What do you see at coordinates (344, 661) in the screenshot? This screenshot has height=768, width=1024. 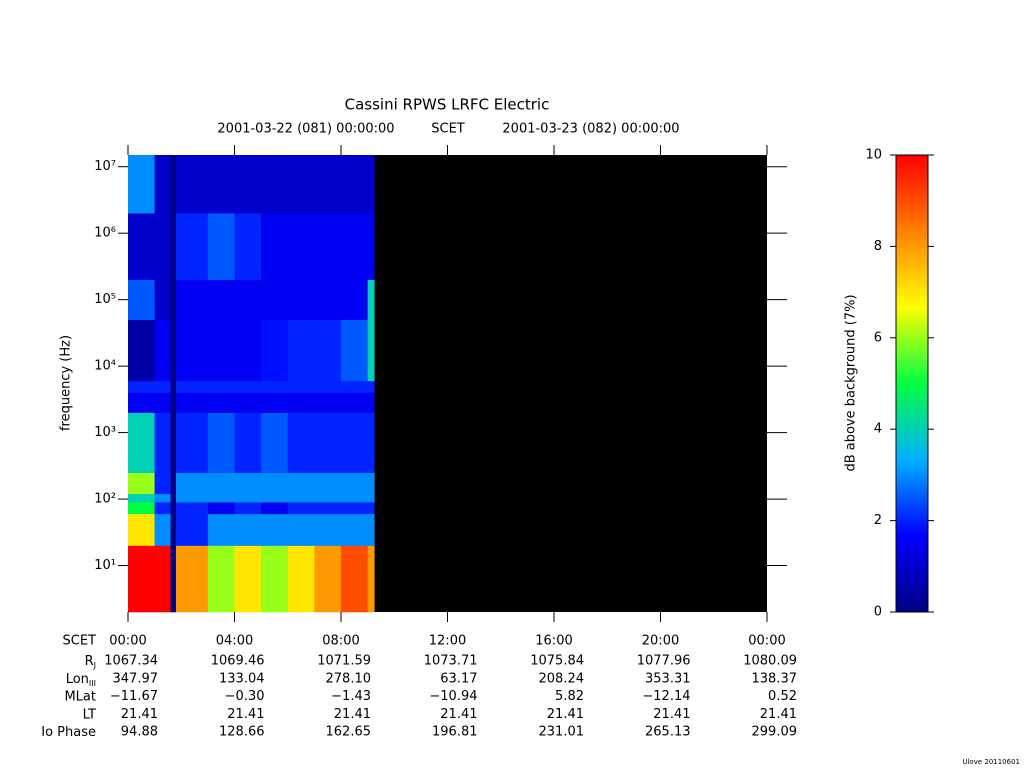 I see `ephemeris-value: 1071.59` at bounding box center [344, 661].